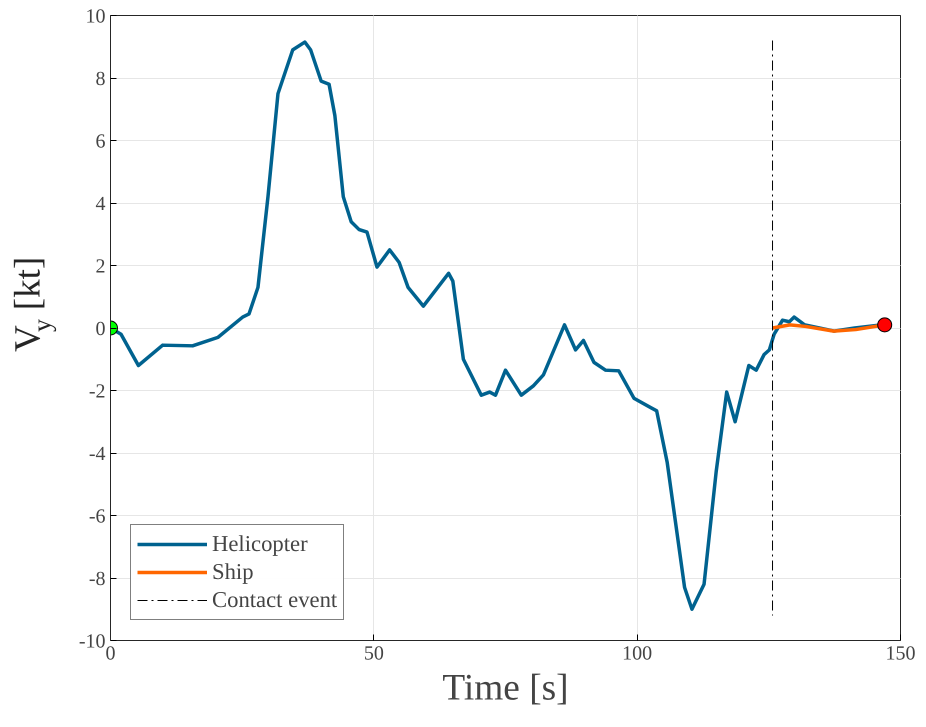 The height and width of the screenshot is (727, 926). I want to click on y-tick-label: -10, so click(92, 641).